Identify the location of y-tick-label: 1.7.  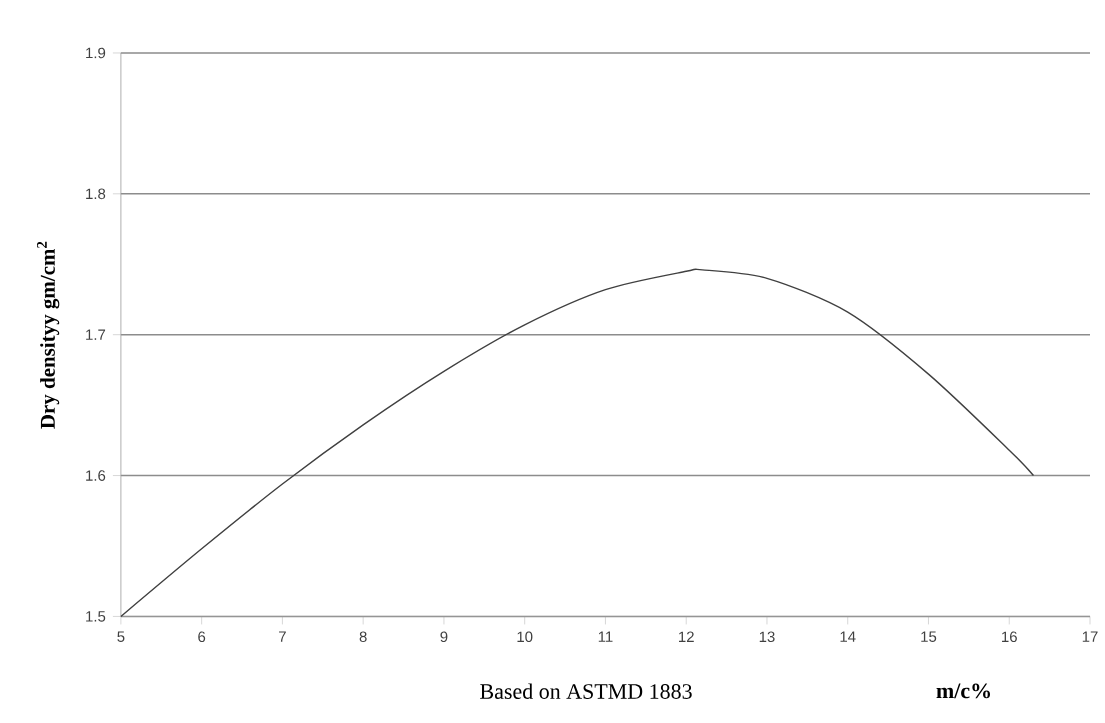
(96, 334).